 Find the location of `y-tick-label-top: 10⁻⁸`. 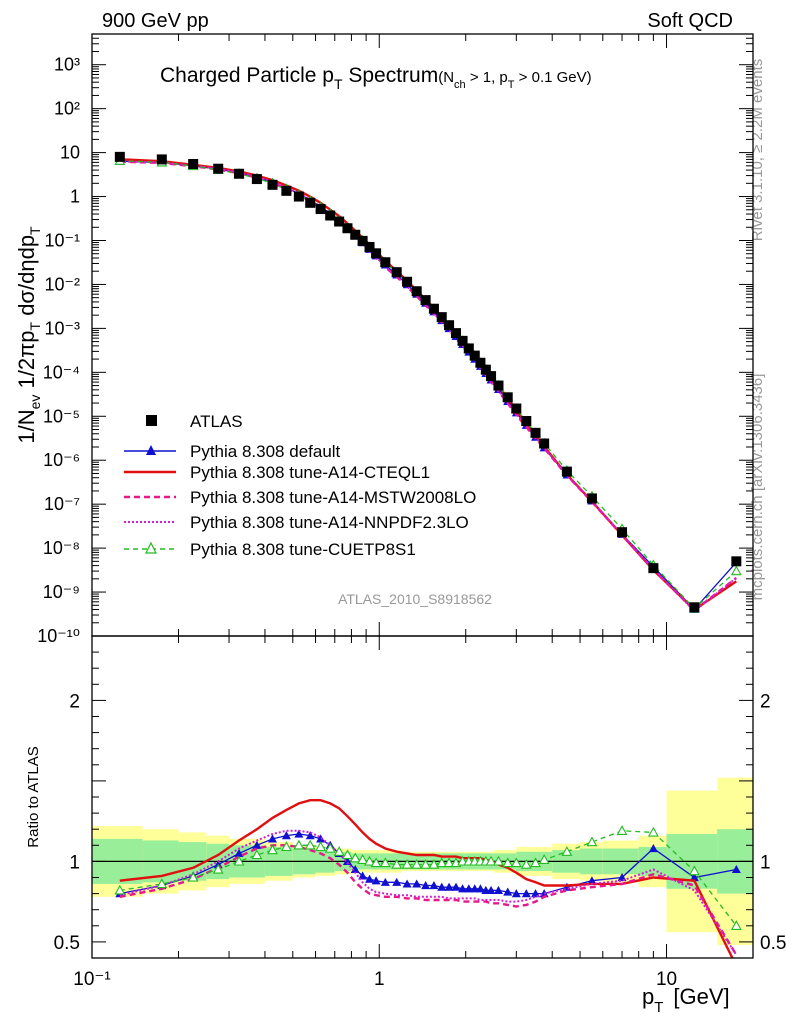

y-tick-label-top: 10⁻⁸ is located at coordinates (61, 548).